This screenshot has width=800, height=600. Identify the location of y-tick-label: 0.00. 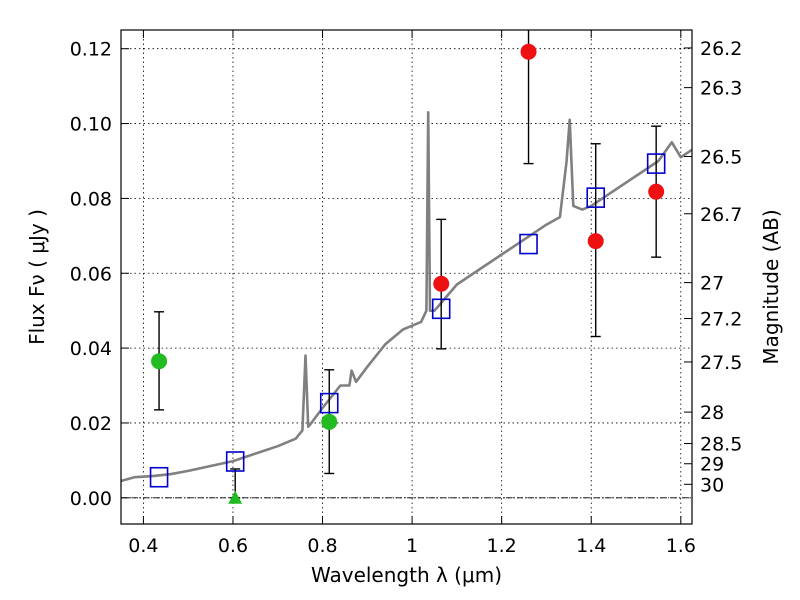
(91, 499).